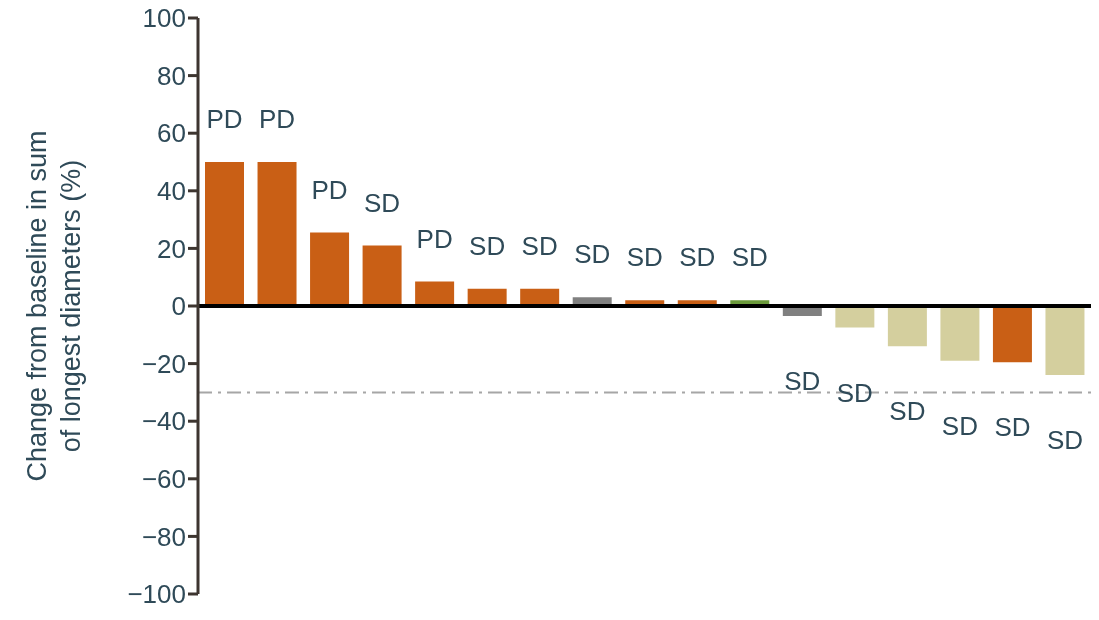 The height and width of the screenshot is (620, 1099). What do you see at coordinates (156, 594) in the screenshot?
I see `y-tick-label: −100` at bounding box center [156, 594].